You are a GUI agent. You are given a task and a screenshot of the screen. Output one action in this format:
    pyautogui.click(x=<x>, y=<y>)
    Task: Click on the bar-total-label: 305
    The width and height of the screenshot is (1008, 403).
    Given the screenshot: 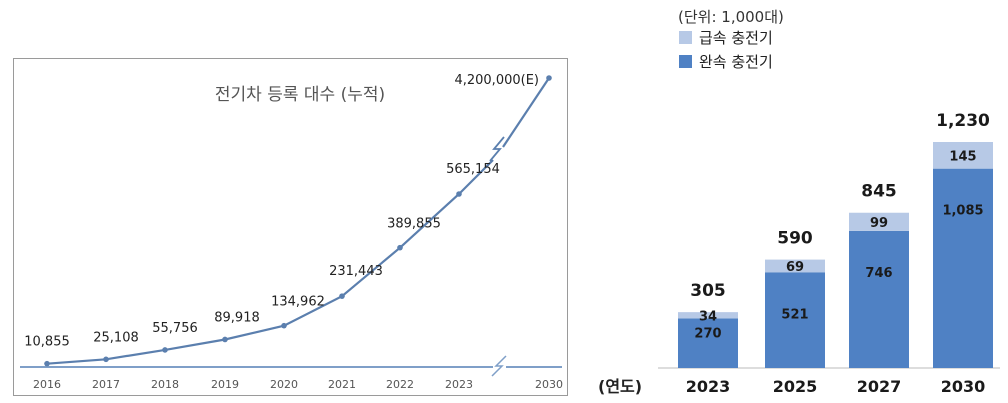 What is the action you would take?
    pyautogui.click(x=708, y=291)
    